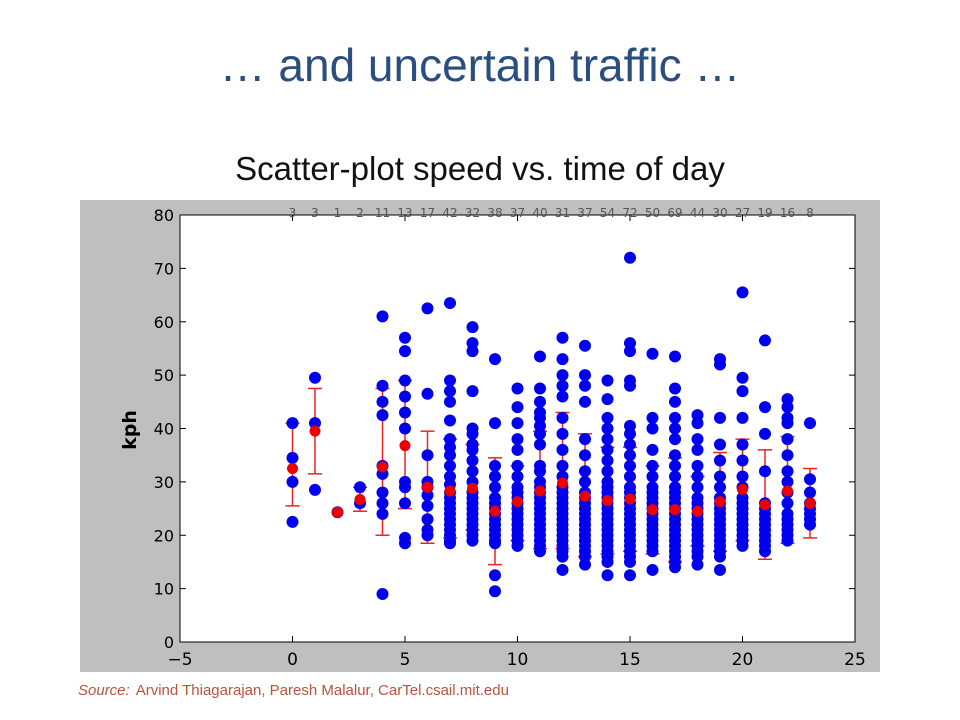  What do you see at coordinates (405, 660) in the screenshot?
I see `x-tick-label: 5` at bounding box center [405, 660].